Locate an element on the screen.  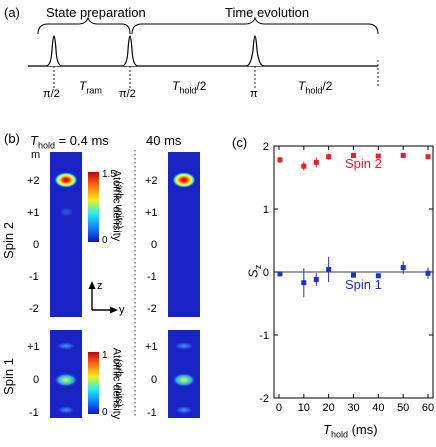
spin2-m-label: -1 is located at coordinates (34, 277).